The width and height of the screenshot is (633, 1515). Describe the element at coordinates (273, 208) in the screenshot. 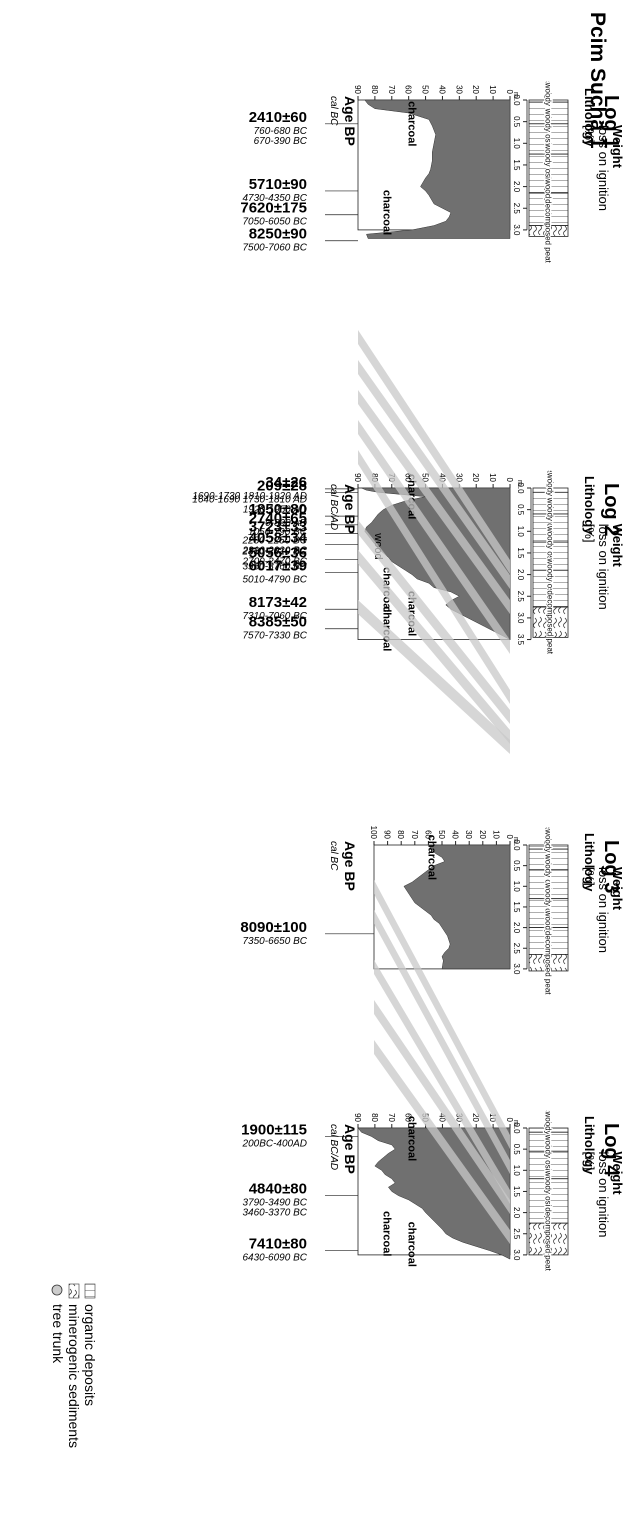

I see `date-age: 7620±175` at that location.